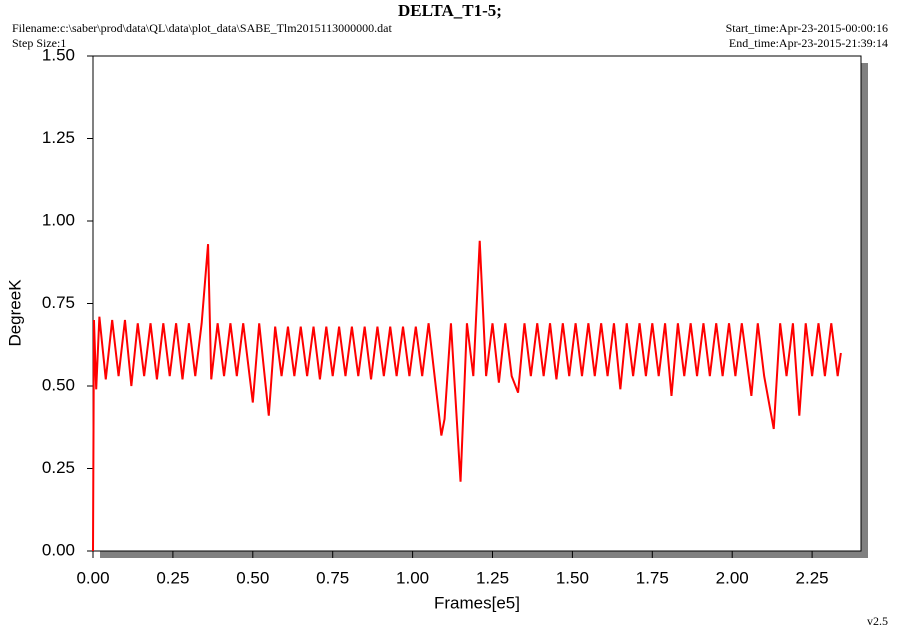 The image size is (900, 630). I want to click on version: v2.5, so click(877, 621).